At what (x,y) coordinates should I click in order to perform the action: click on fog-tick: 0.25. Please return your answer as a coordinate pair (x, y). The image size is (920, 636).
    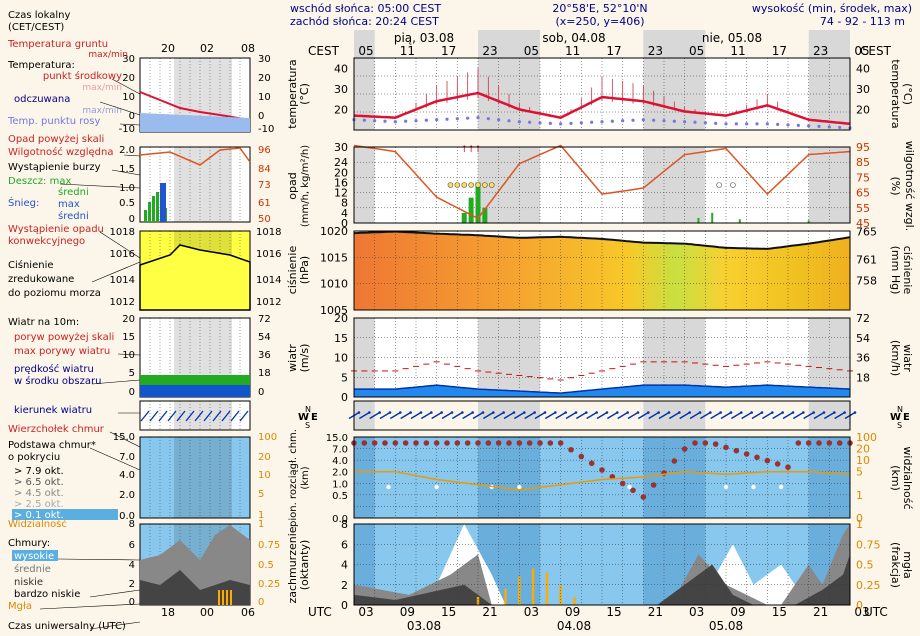
    Looking at the image, I should click on (868, 585).